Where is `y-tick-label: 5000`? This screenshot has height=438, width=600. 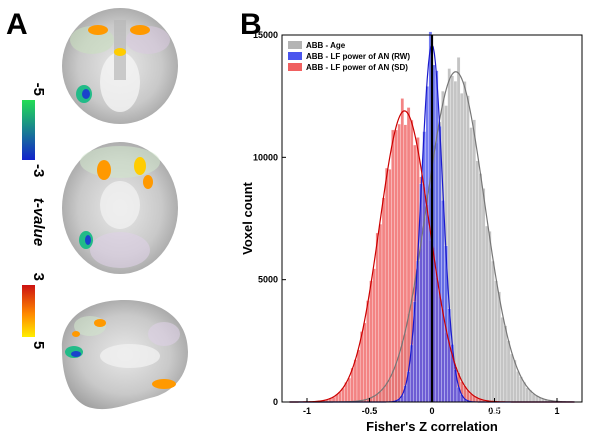 y-tick-label: 5000 is located at coordinates (268, 280).